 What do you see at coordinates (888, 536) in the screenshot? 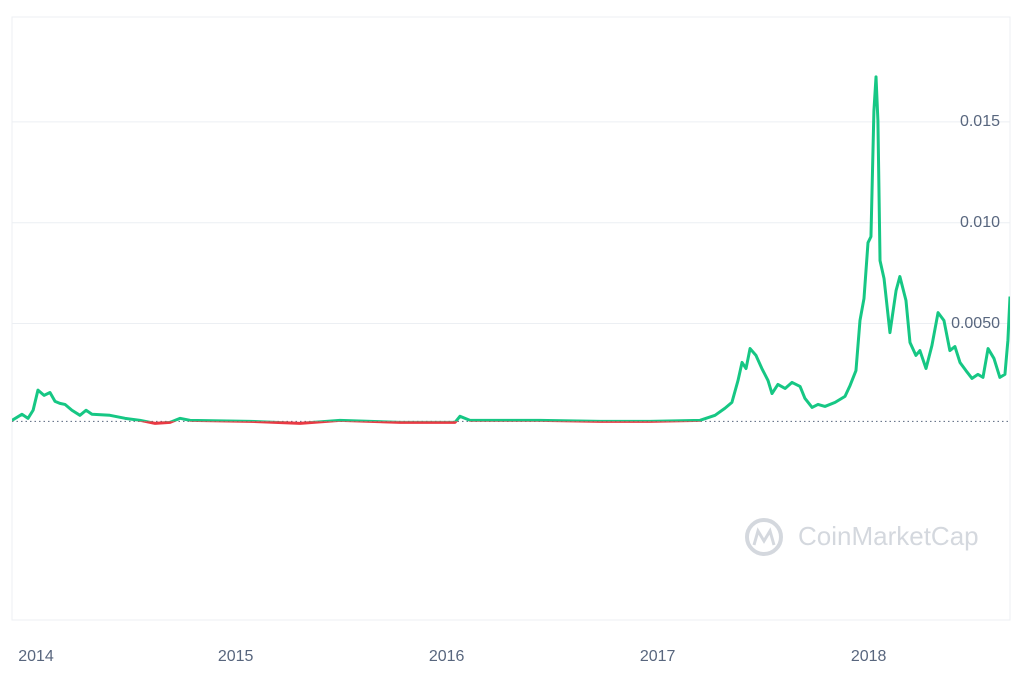
I see `watermark: CoinMarketCap` at bounding box center [888, 536].